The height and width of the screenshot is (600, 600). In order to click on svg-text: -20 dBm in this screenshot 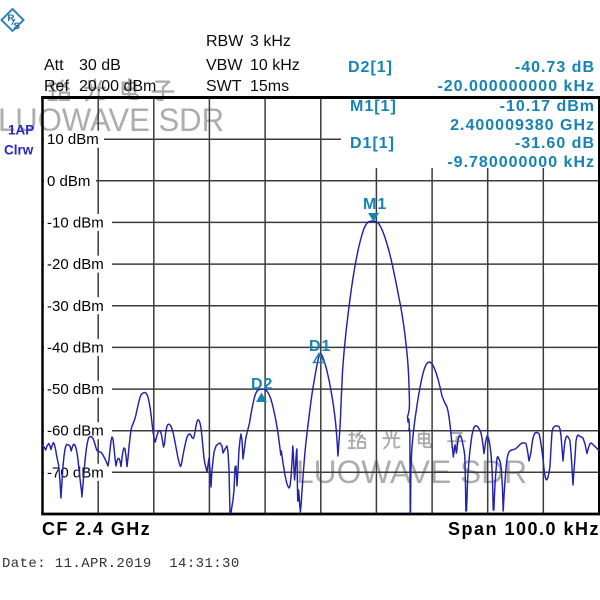, I will do `click(75, 264)`.